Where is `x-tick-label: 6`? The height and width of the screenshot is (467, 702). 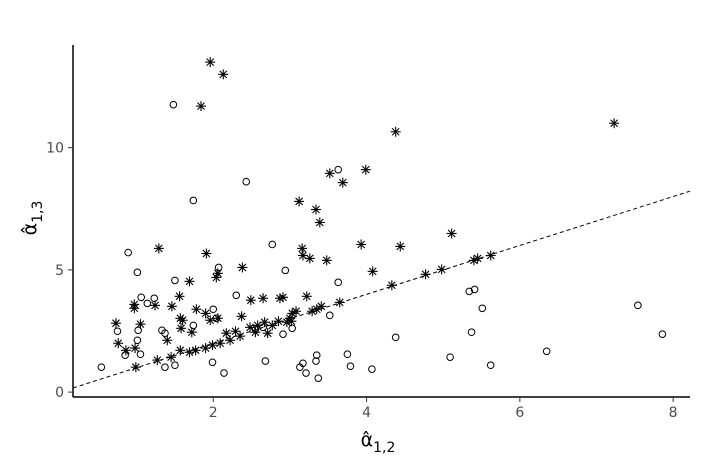 x-tick-label: 6 is located at coordinates (519, 413).